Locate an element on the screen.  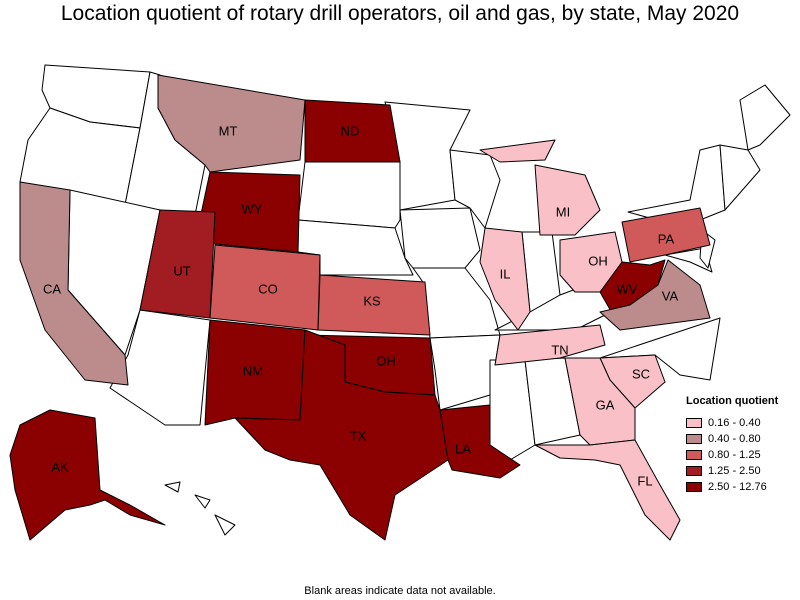
state-AK is located at coordinates (87, 475).